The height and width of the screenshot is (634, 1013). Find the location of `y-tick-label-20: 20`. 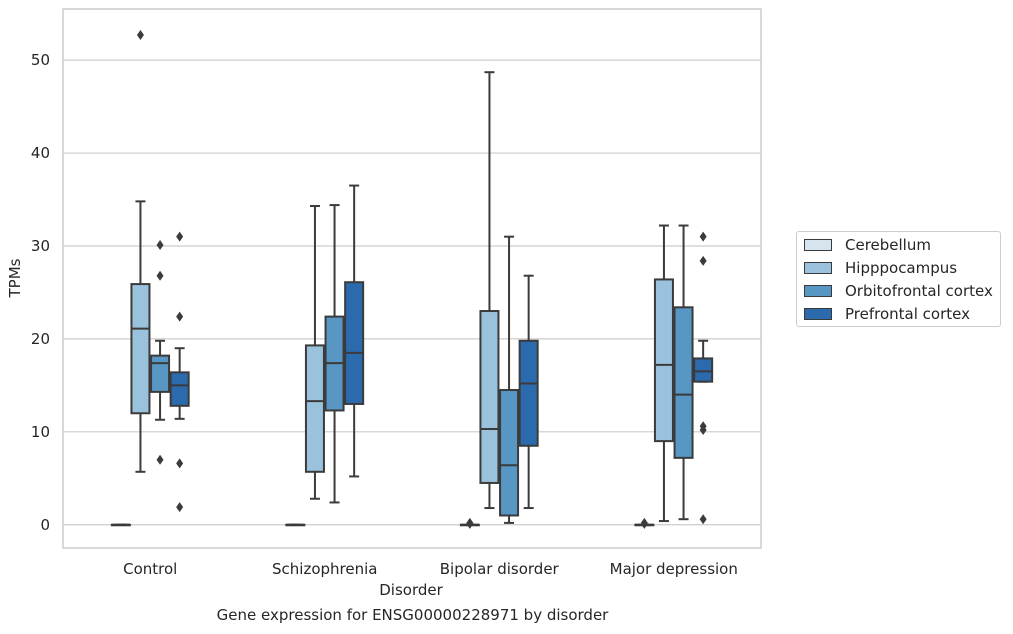

y-tick-label-20: 20 is located at coordinates (40, 339).